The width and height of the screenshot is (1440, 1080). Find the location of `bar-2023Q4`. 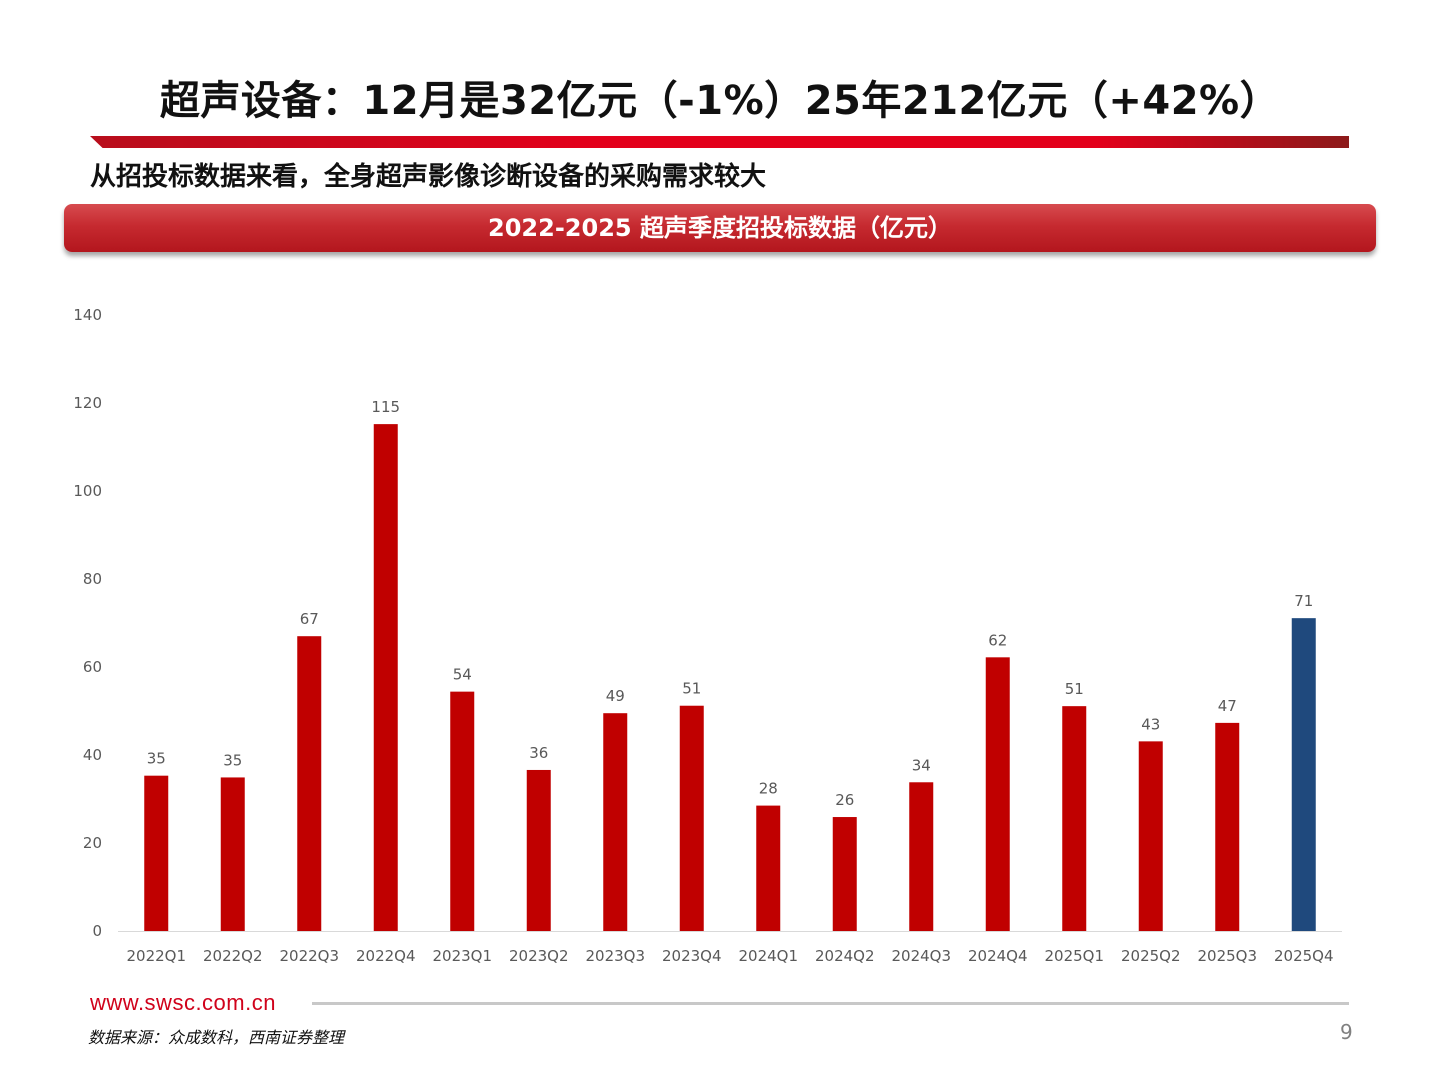

bar-2023Q4 is located at coordinates (691, 818).